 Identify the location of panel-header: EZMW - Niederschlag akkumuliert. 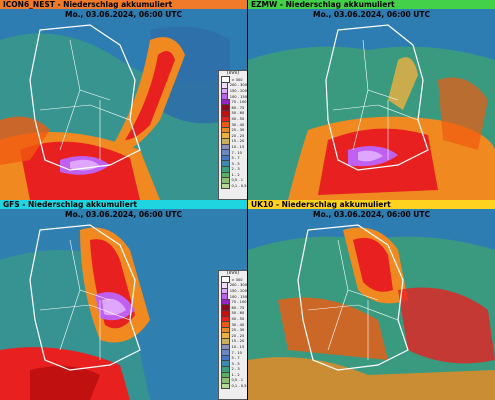
(371, 4).